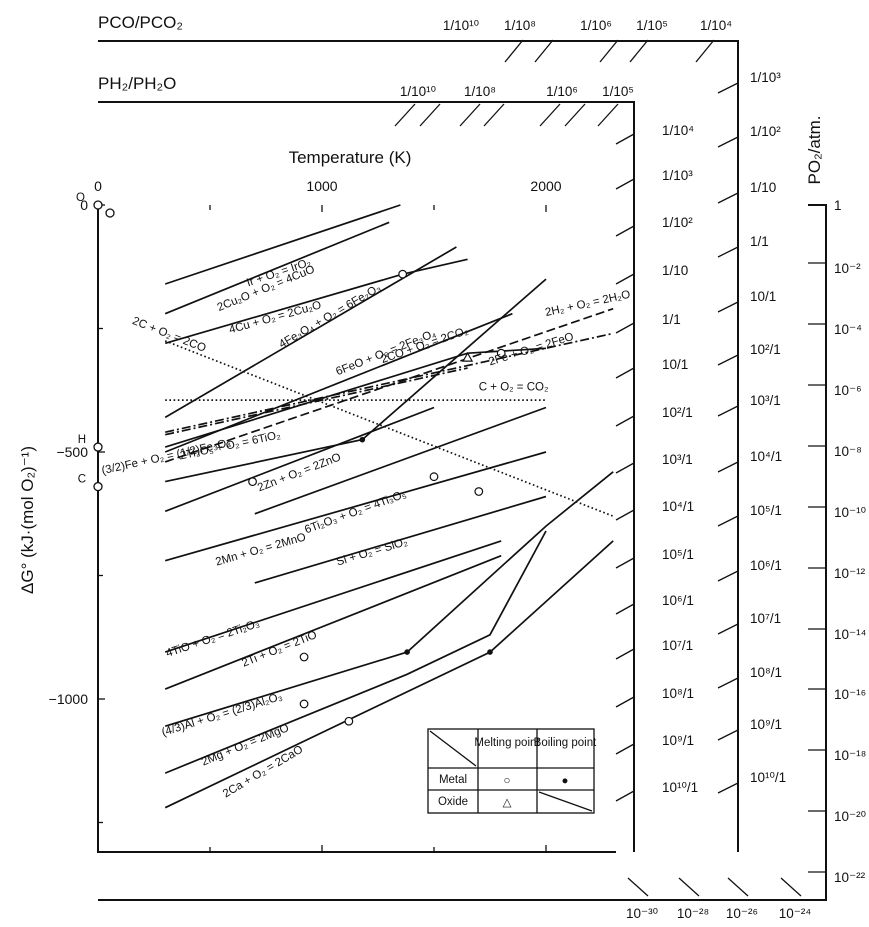 The height and width of the screenshot is (927, 869). I want to click on y-marker-o: O, so click(80, 198).